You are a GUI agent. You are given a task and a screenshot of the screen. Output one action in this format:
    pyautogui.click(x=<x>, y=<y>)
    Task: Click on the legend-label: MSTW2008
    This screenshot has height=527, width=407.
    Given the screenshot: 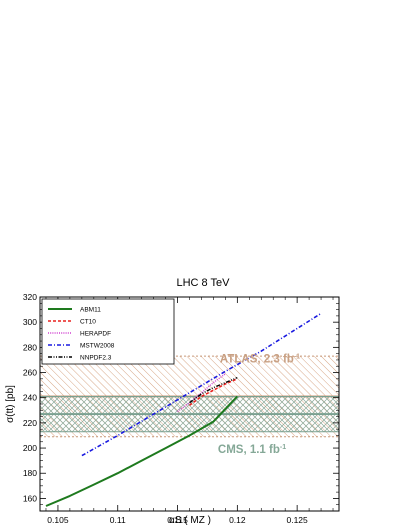 What is the action you would take?
    pyautogui.click(x=97, y=346)
    